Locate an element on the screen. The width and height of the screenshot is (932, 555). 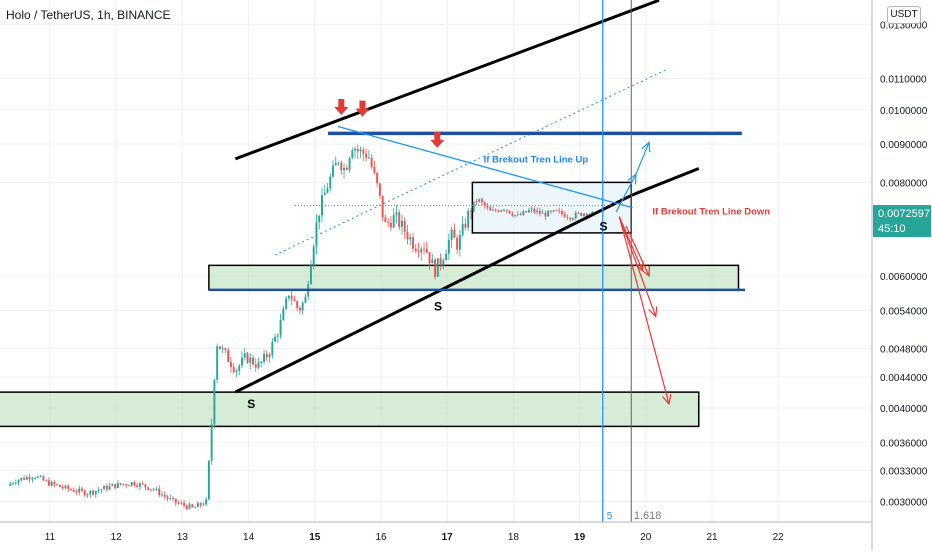
y-tick-label: 0.0090000 is located at coordinates (904, 145).